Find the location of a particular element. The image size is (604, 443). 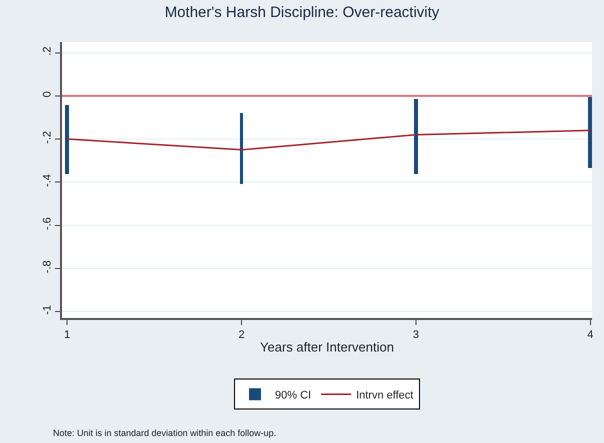

y-tick-label: -.6 is located at coordinates (48, 223).